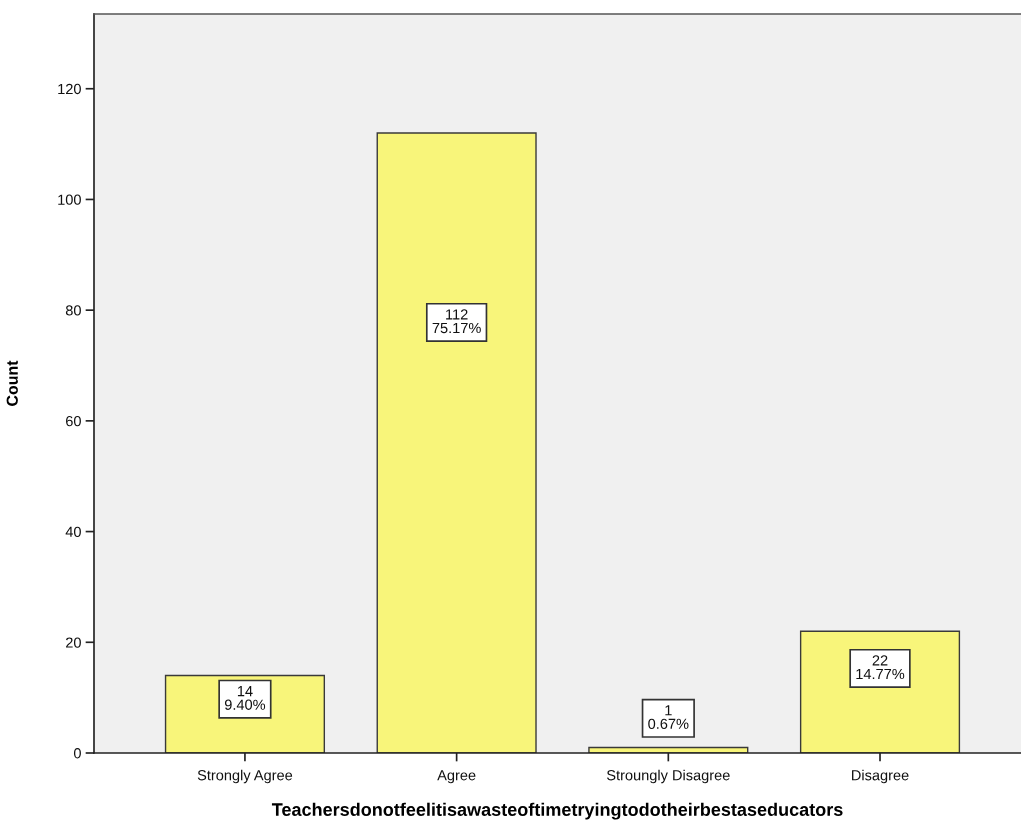 Image resolution: width=1021 pixels, height=830 pixels. I want to click on x-axis-title: Teachersdonotfeelitisawasteoftimetryingtodotheirbestaseducators, so click(557, 811).